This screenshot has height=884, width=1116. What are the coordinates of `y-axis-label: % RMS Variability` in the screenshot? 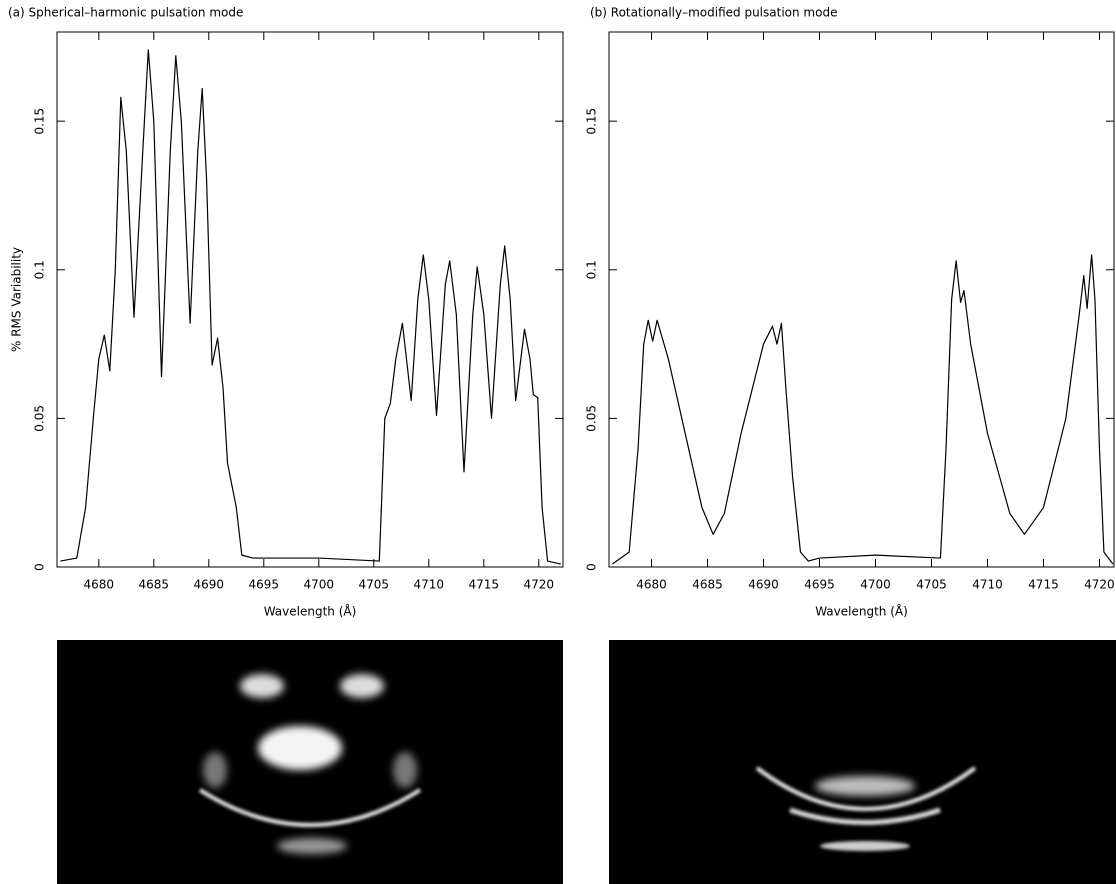 It's located at (17, 299).